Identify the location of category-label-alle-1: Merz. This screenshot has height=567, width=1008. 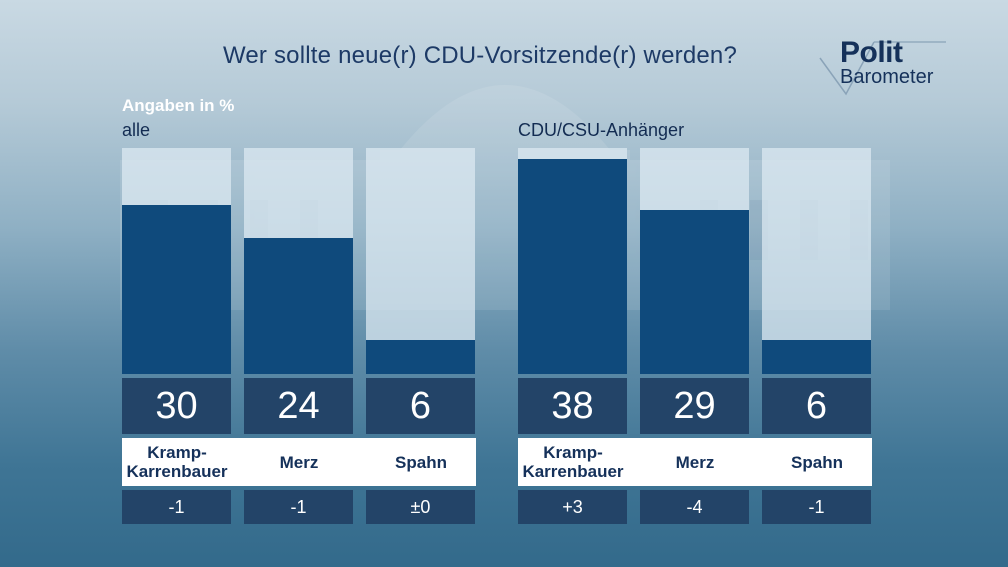
(299, 462).